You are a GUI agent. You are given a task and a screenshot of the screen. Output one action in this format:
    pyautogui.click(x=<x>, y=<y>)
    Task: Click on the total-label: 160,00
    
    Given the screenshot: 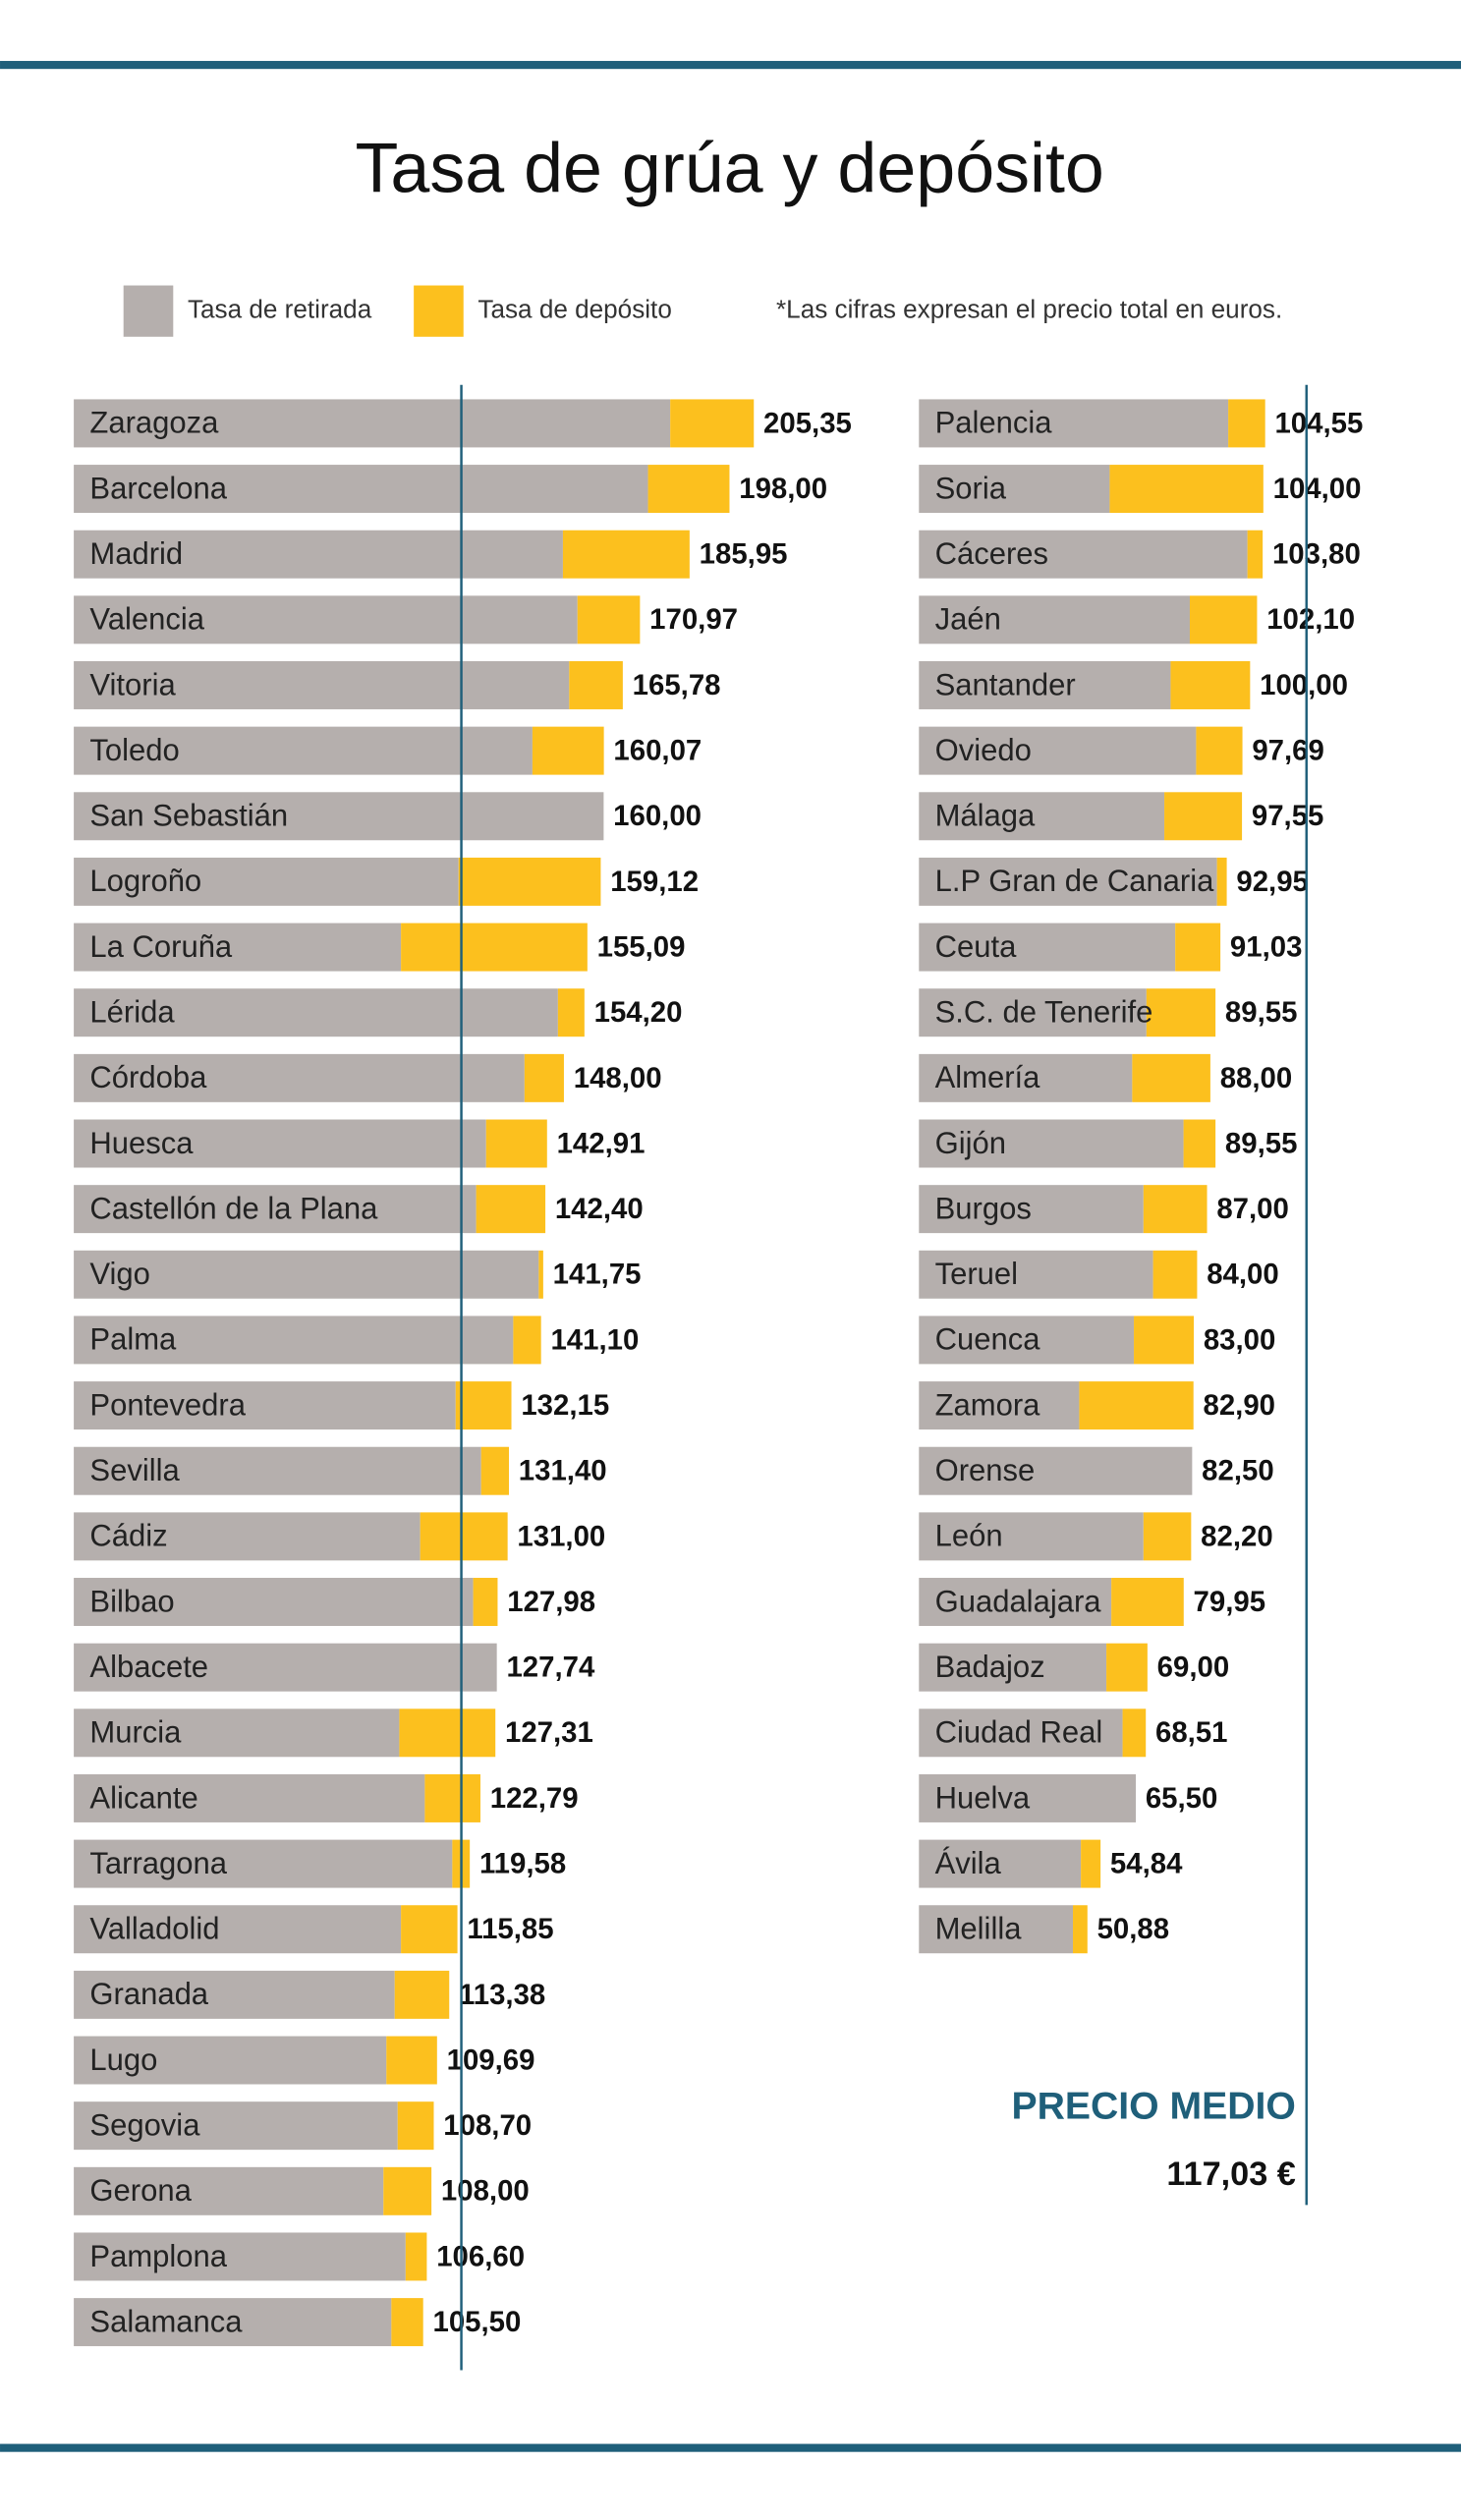 What is the action you would take?
    pyautogui.click(x=657, y=816)
    